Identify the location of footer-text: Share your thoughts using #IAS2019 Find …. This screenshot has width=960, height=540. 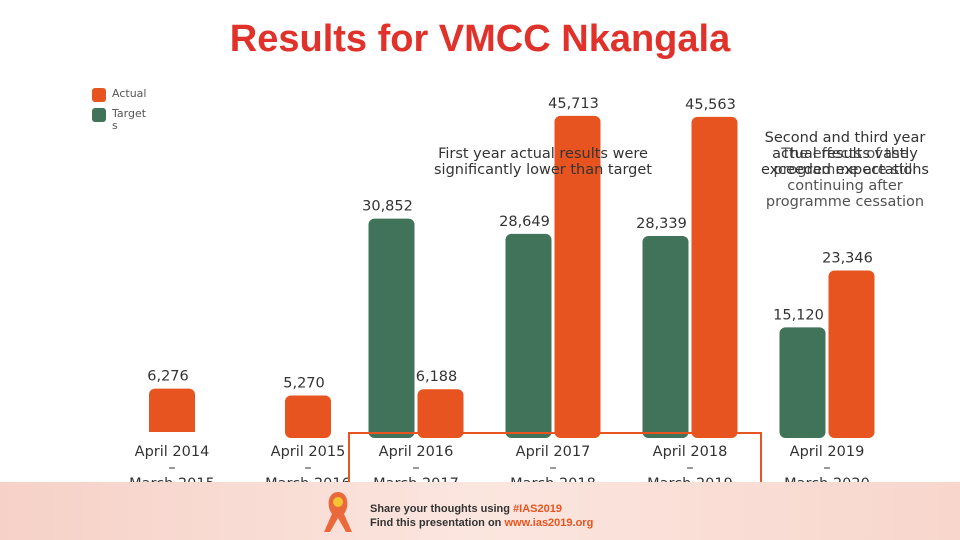
(481, 516).